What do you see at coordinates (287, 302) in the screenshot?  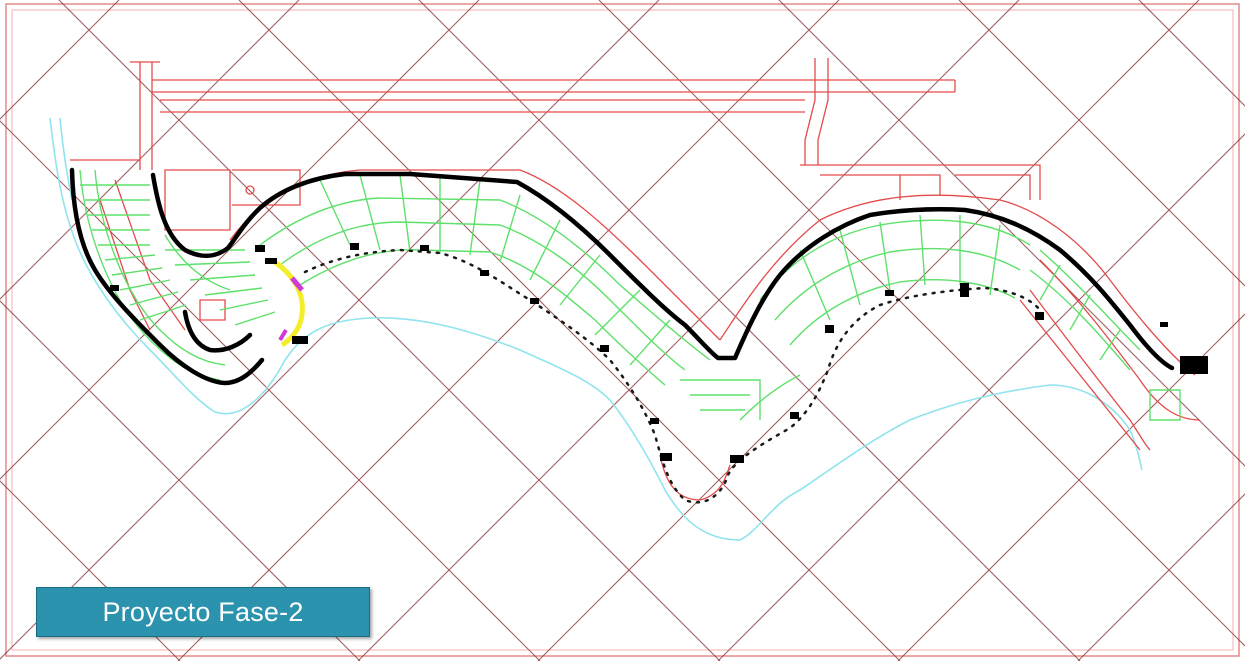 I see `highlight-segment` at bounding box center [287, 302].